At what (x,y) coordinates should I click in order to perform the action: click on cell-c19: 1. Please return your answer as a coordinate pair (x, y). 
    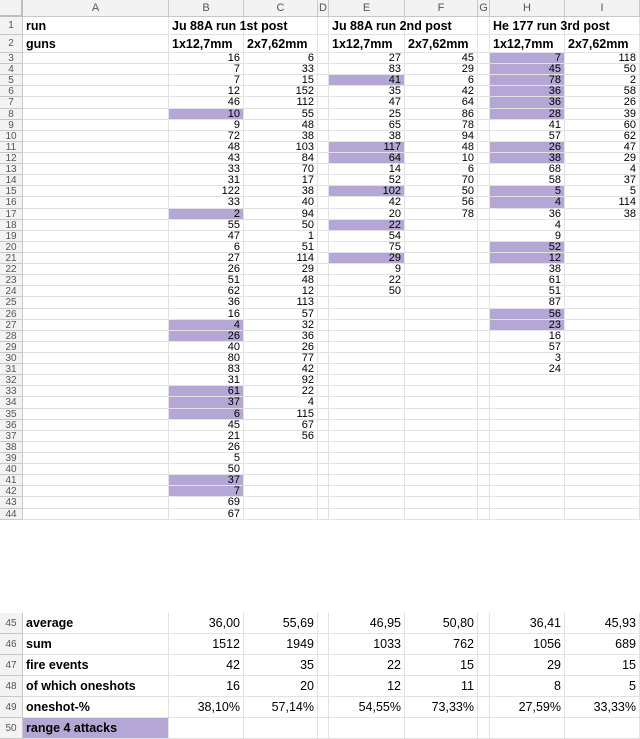
    Looking at the image, I should click on (281, 236).